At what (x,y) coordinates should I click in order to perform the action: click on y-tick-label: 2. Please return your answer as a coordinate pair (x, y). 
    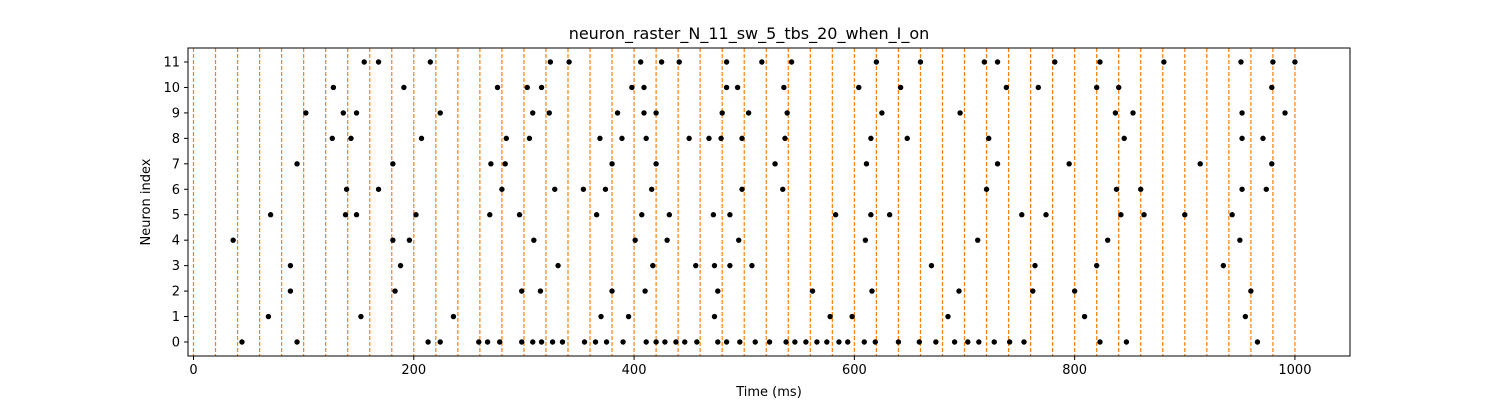
    Looking at the image, I should click on (176, 292).